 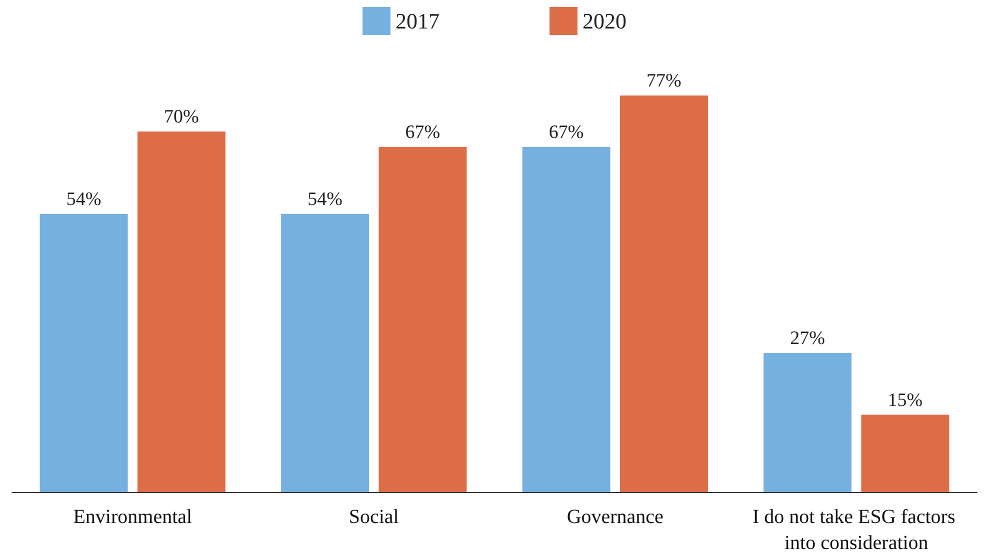 I want to click on data-label: 27%, so click(x=808, y=338).